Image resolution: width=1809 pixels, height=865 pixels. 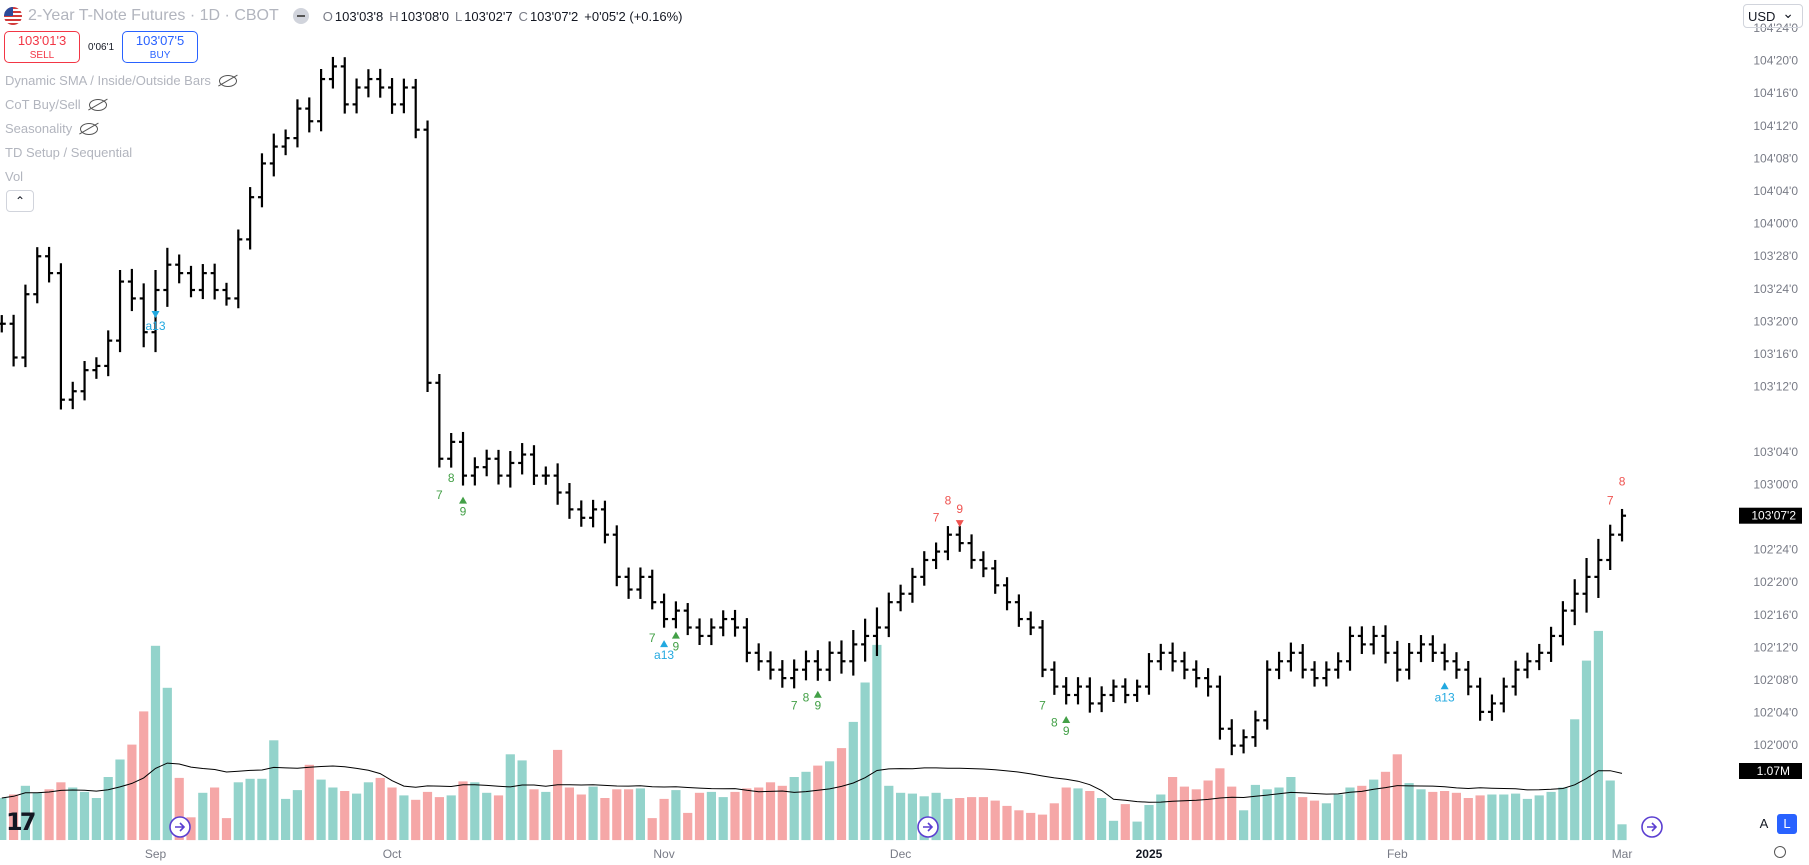 I want to click on indicator-td-sequential: TD Setup / Sequential, so click(x=68, y=152).